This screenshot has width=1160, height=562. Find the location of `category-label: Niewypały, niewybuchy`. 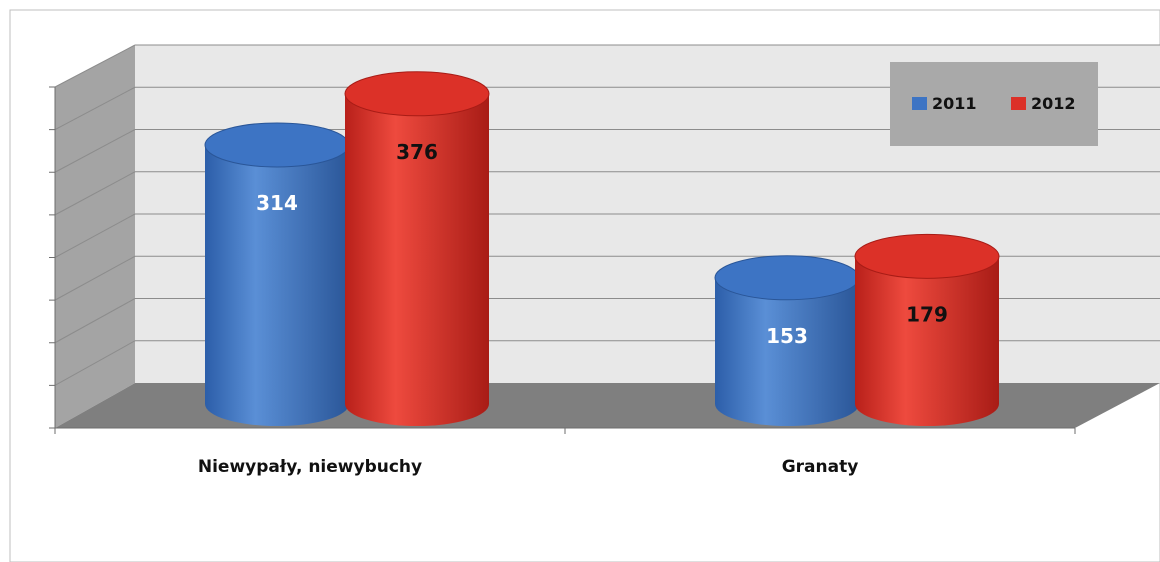

category-label: Niewypały, niewybuchy is located at coordinates (310, 467).